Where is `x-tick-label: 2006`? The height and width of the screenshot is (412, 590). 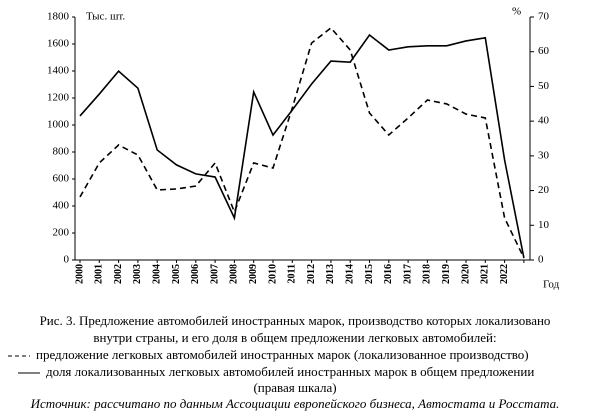
x-tick-label: 2006 is located at coordinates (195, 274).